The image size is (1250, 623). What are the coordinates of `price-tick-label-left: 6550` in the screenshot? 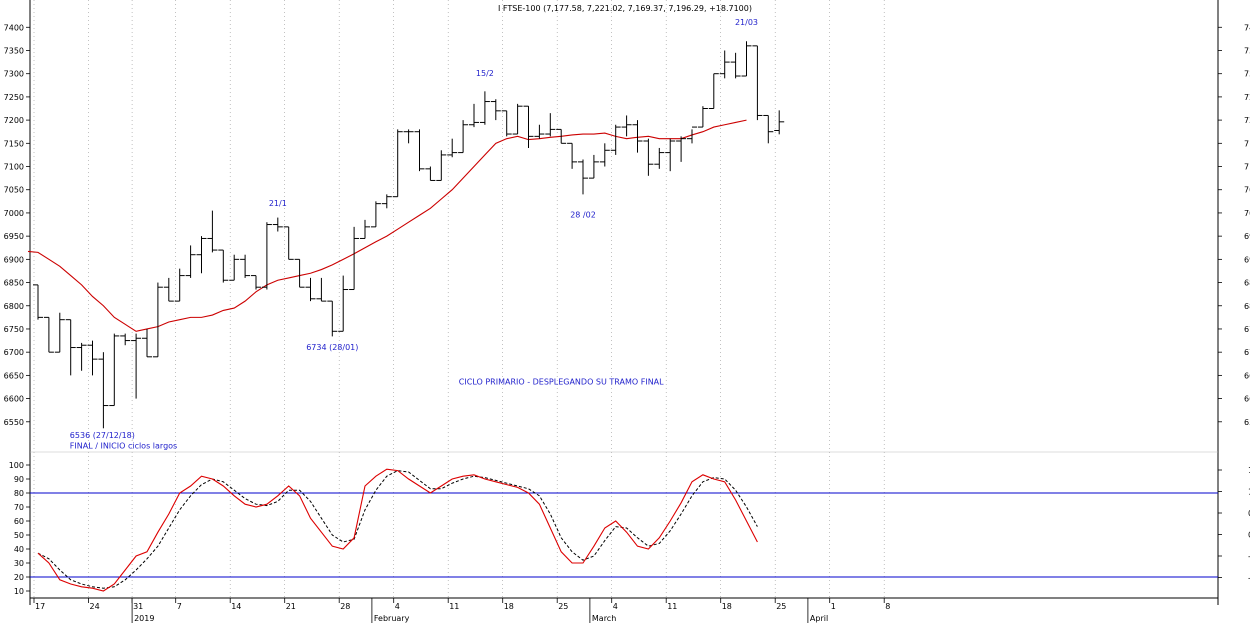 It's located at (14, 422).